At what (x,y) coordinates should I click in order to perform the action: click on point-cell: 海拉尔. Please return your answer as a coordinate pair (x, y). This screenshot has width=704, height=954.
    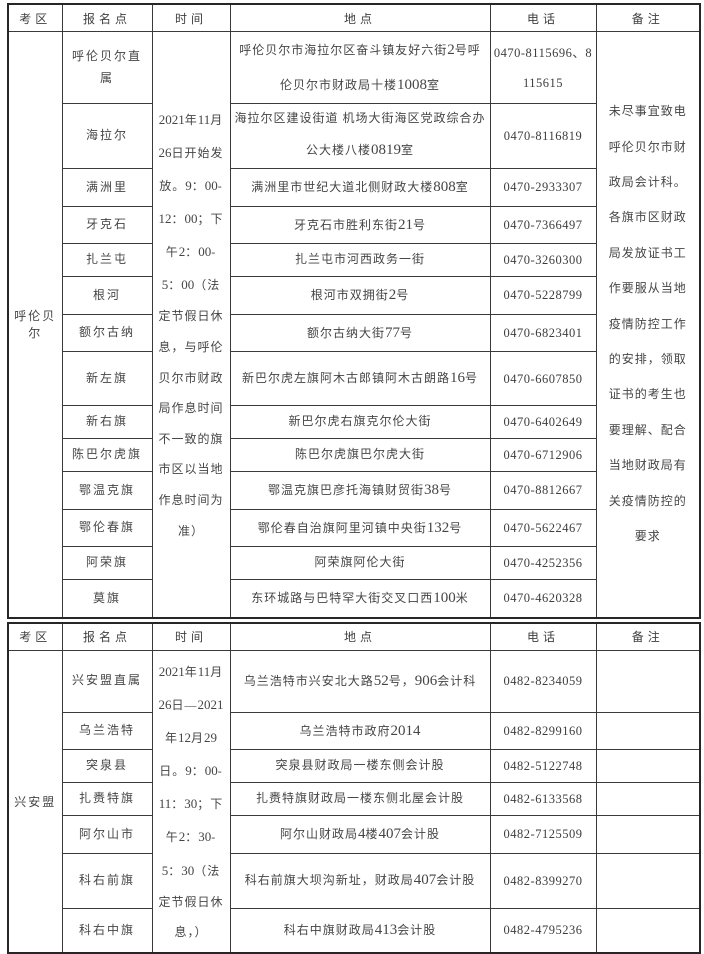
    Looking at the image, I should click on (107, 136).